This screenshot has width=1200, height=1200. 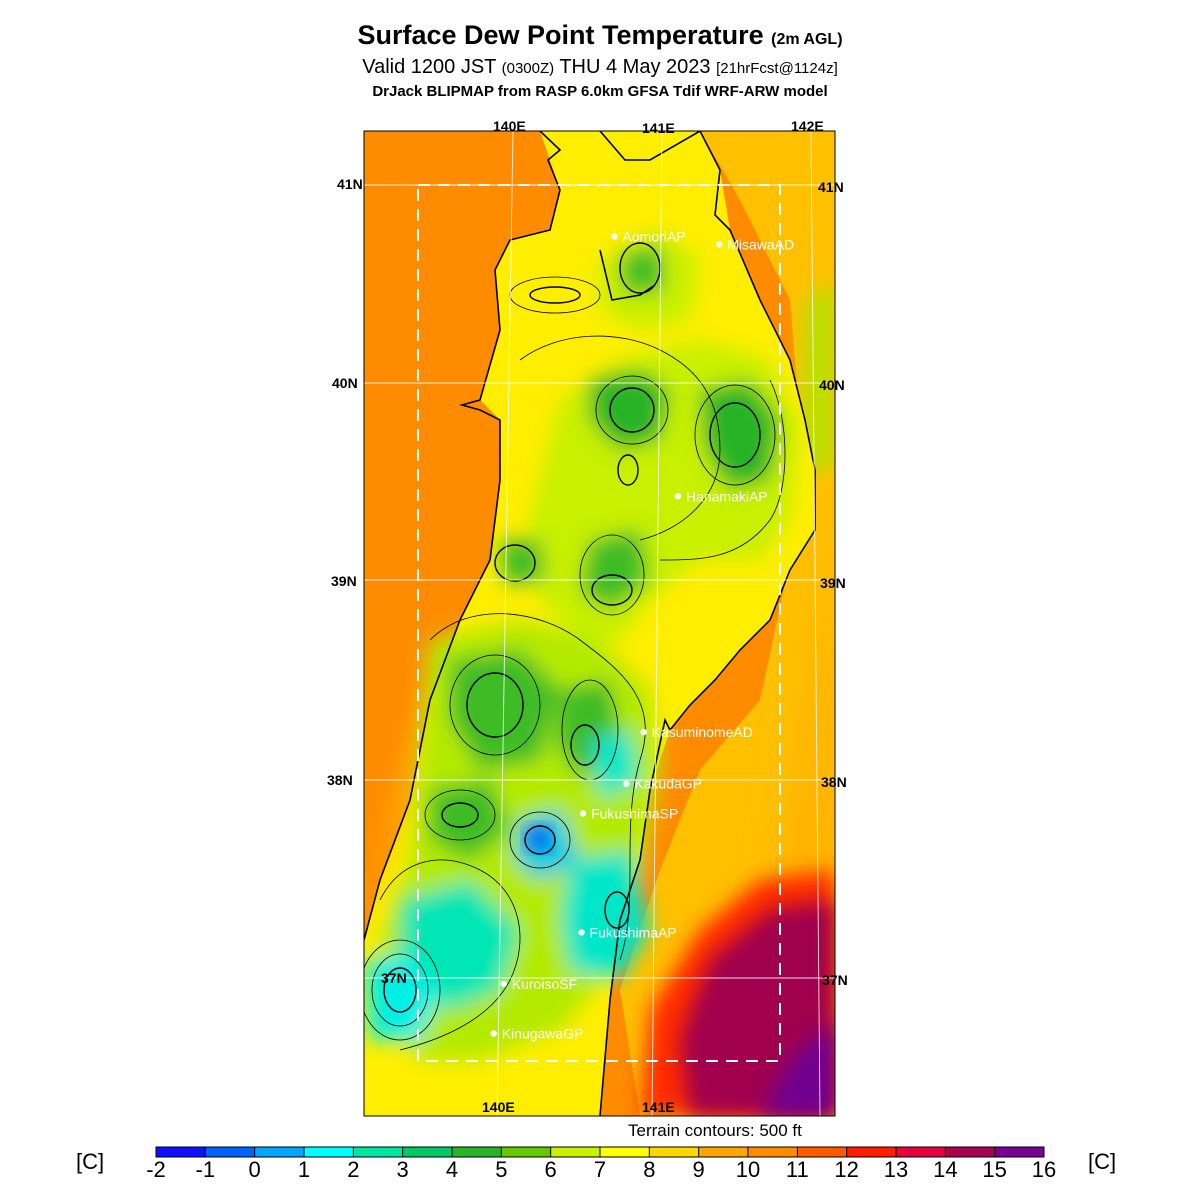 I want to click on mutsu-bay, so click(x=627, y=275).